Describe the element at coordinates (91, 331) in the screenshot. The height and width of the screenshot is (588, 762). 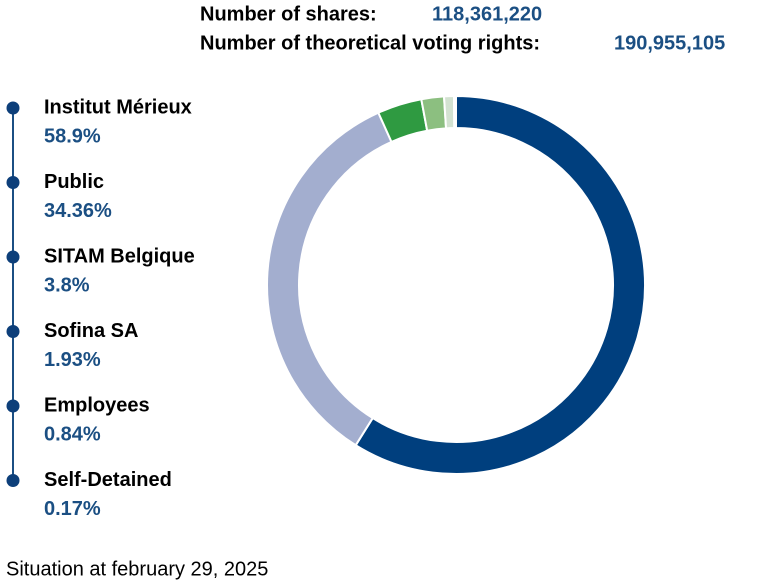
I see `legend-label: Sofina SA` at that location.